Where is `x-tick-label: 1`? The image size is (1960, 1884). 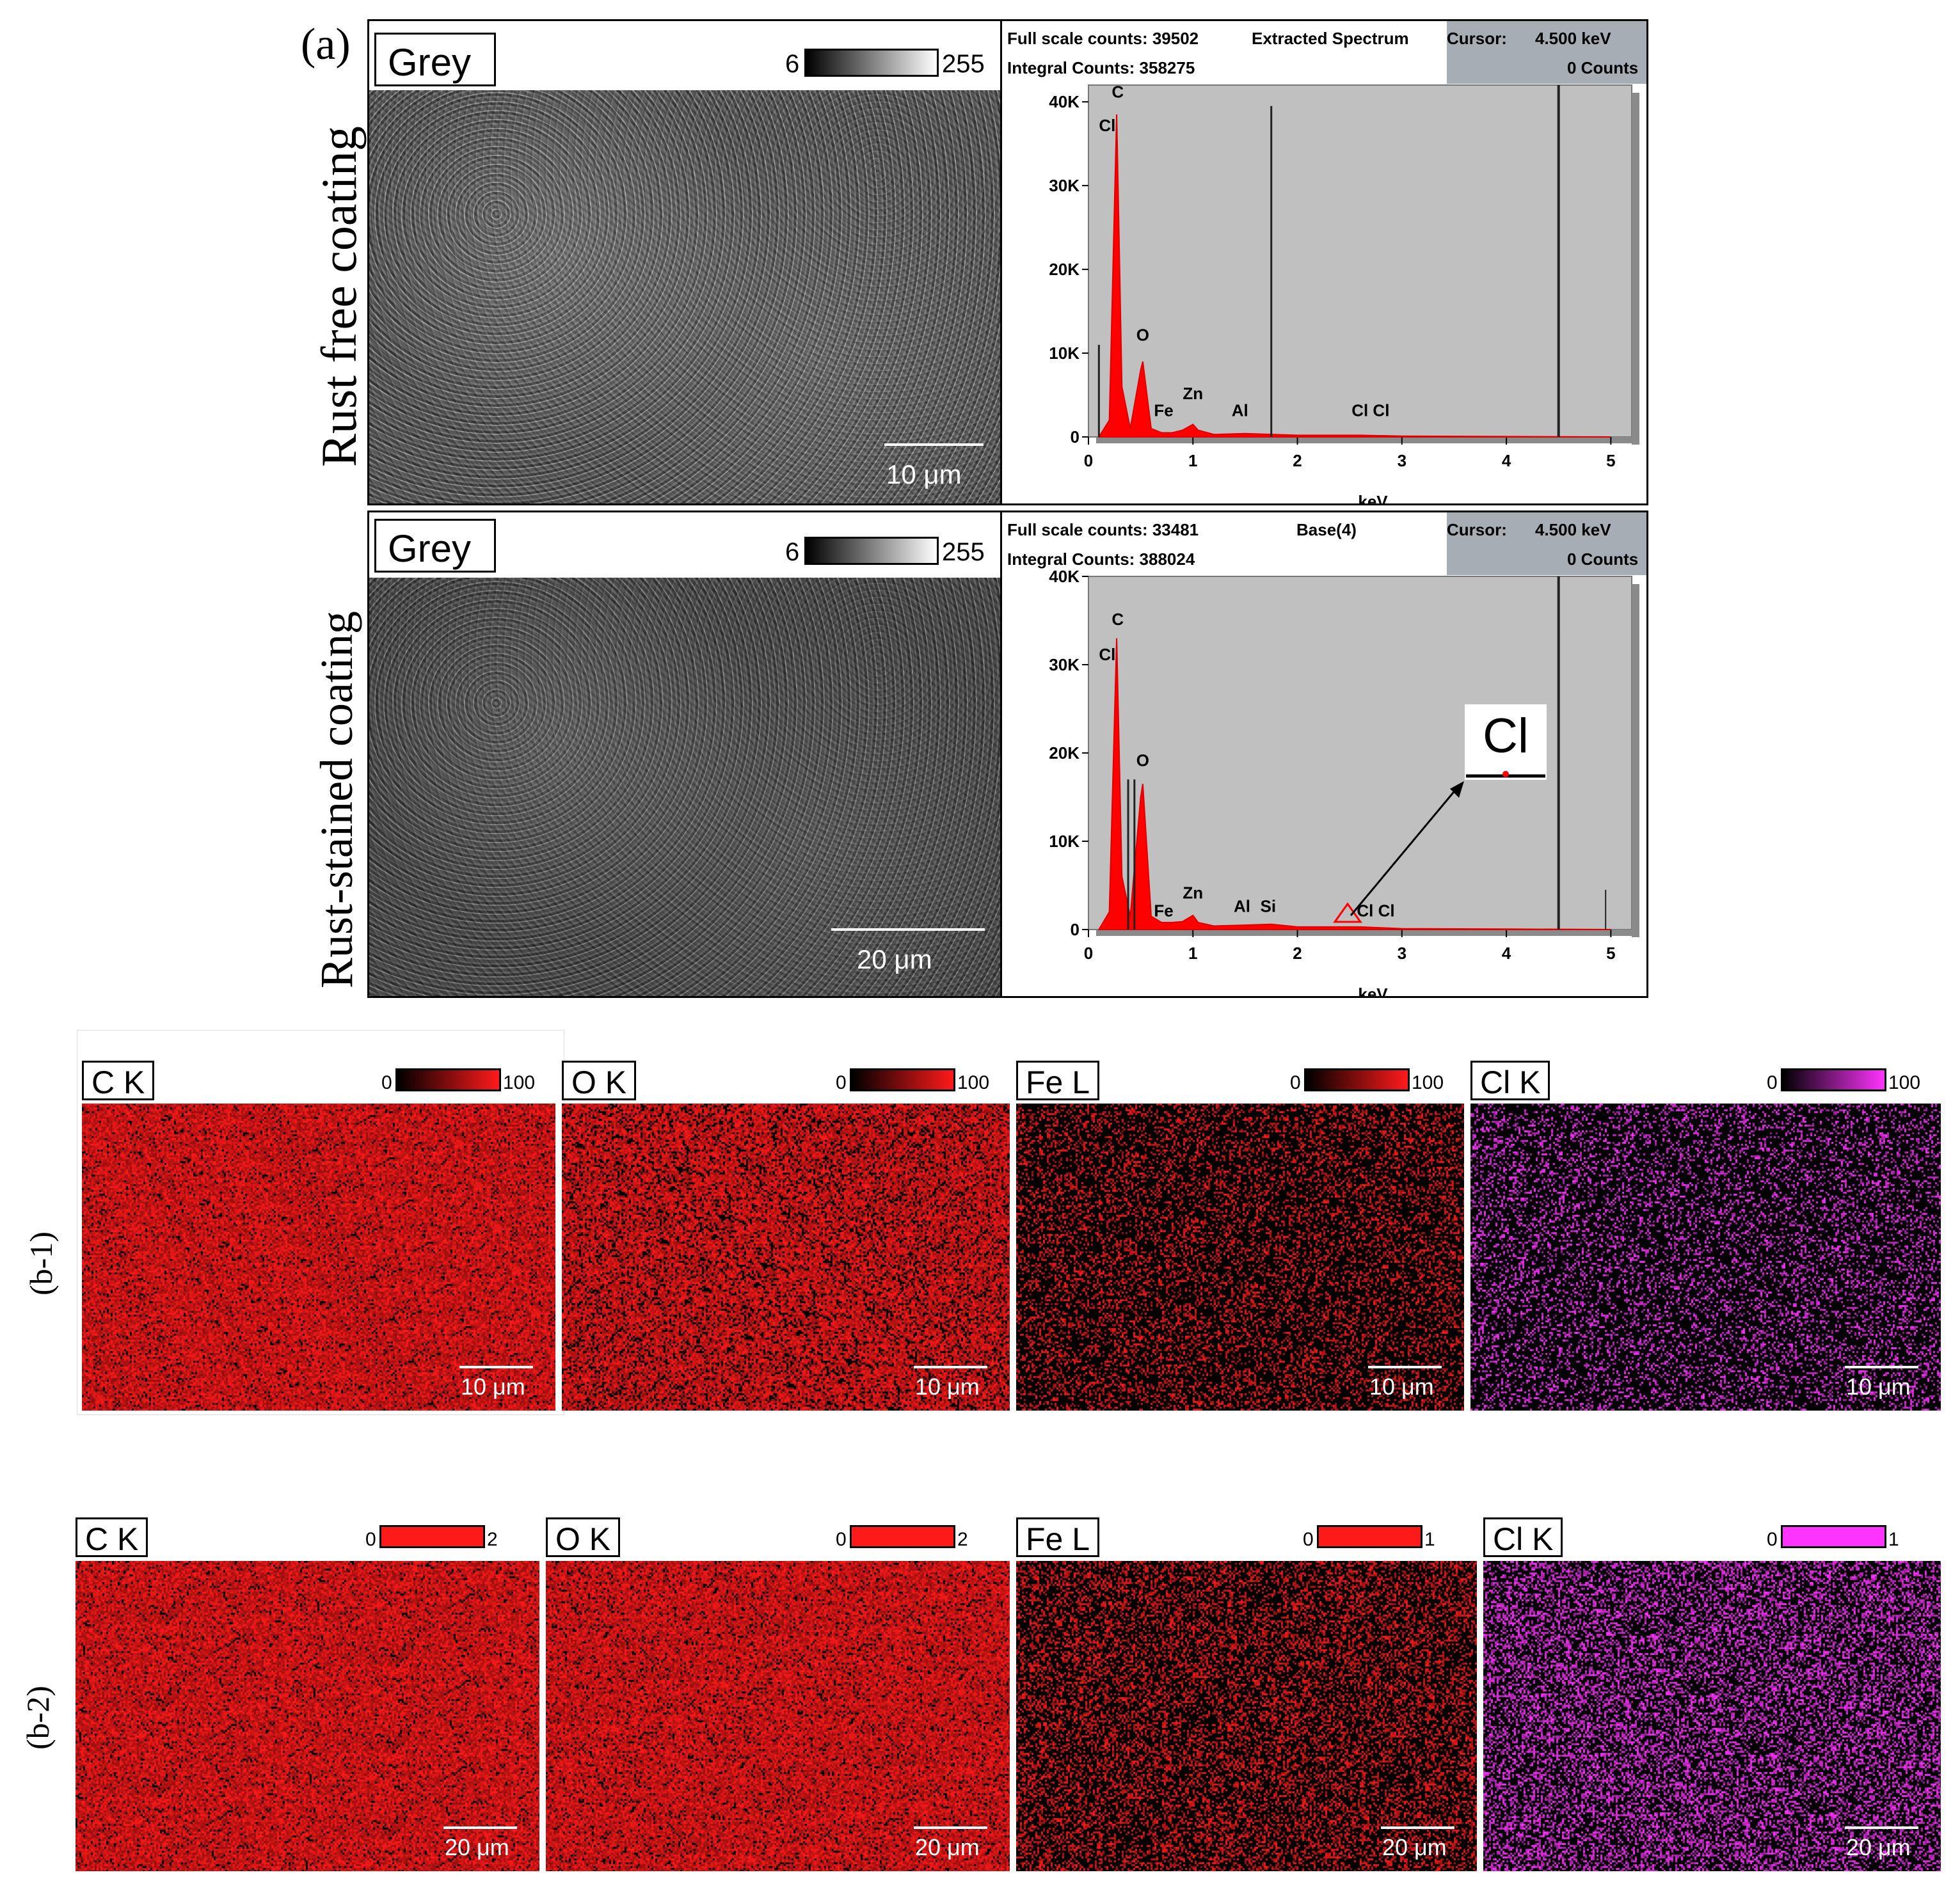
x-tick-label: 1 is located at coordinates (1192, 953).